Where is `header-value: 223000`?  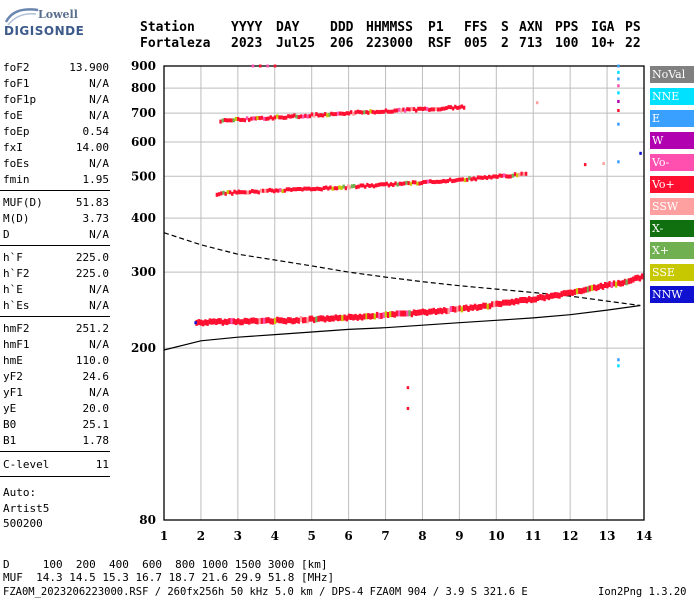
header-value: 223000 is located at coordinates (389, 43).